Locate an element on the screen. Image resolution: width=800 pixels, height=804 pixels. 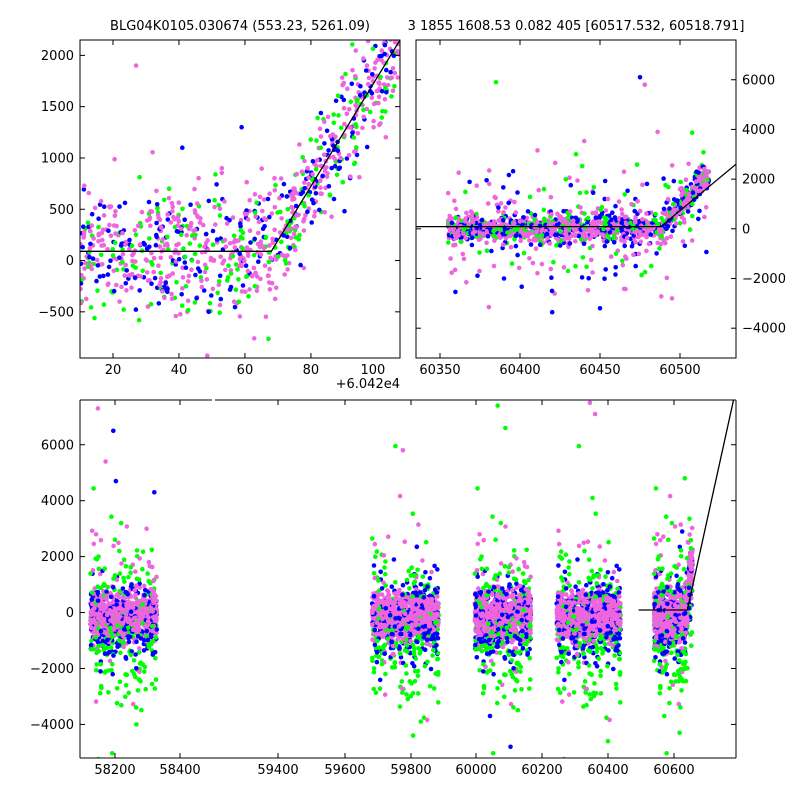
title-left: BLG04K0105.030674 (553.23, 5261.09) is located at coordinates (240, 26).